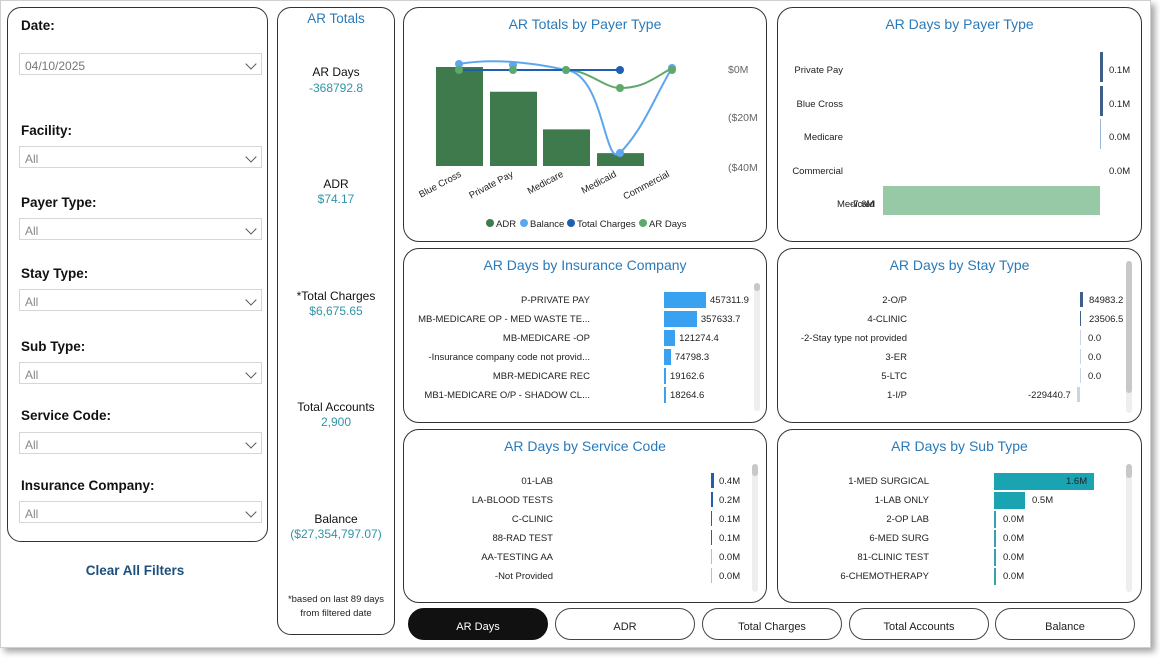 This screenshot has height=658, width=1160. What do you see at coordinates (887, 319) in the screenshot?
I see `stay-row-label: 4-CLINIC` at bounding box center [887, 319].